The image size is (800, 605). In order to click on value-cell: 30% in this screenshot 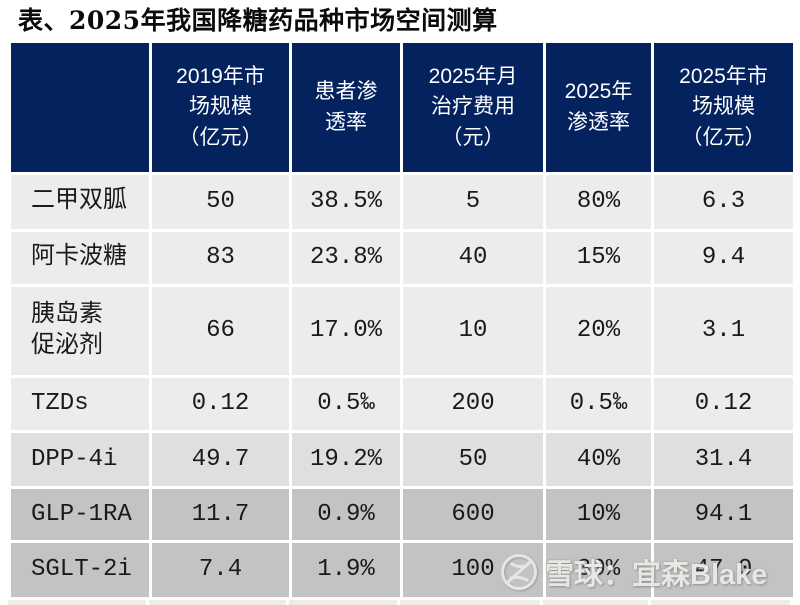, I will do `click(598, 570)`.